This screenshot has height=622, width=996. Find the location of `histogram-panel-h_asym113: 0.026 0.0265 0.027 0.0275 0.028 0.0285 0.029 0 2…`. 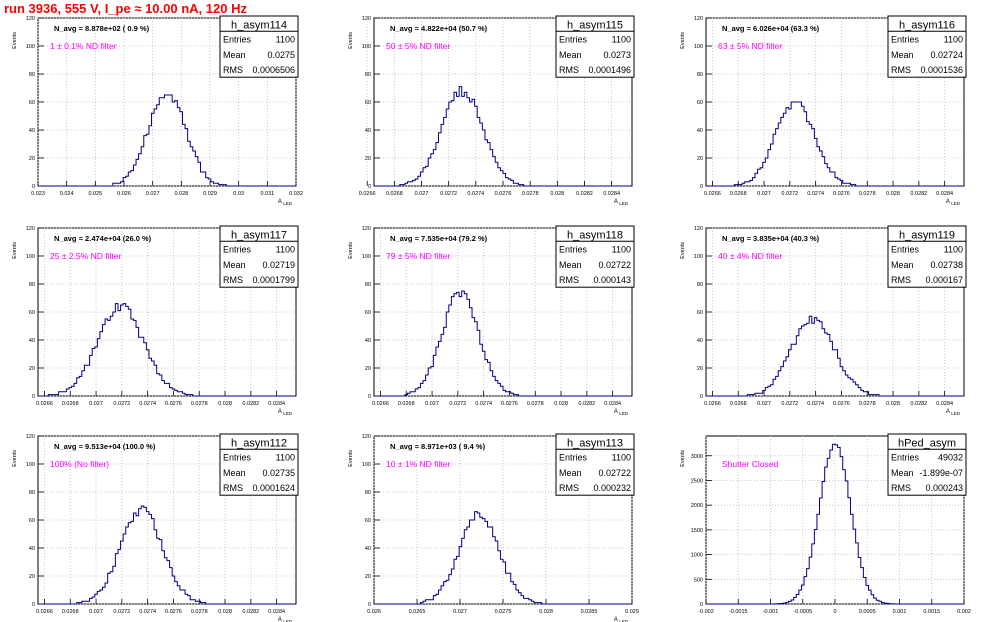

histogram-panel-h_asym113: 0.026 0.0265 0.027 0.0275 0.028 0.0285 0.029 0 2… is located at coordinates (493, 527).